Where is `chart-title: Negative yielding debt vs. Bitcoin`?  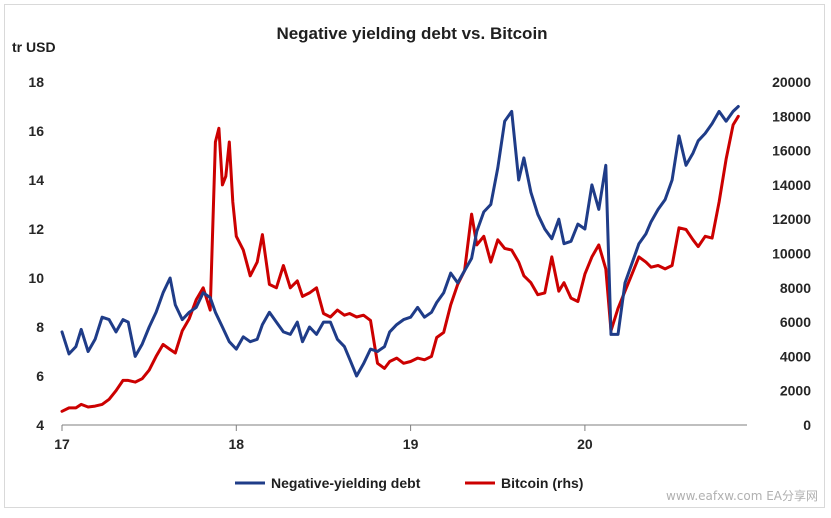 chart-title: Negative yielding debt vs. Bitcoin is located at coordinates (411, 33).